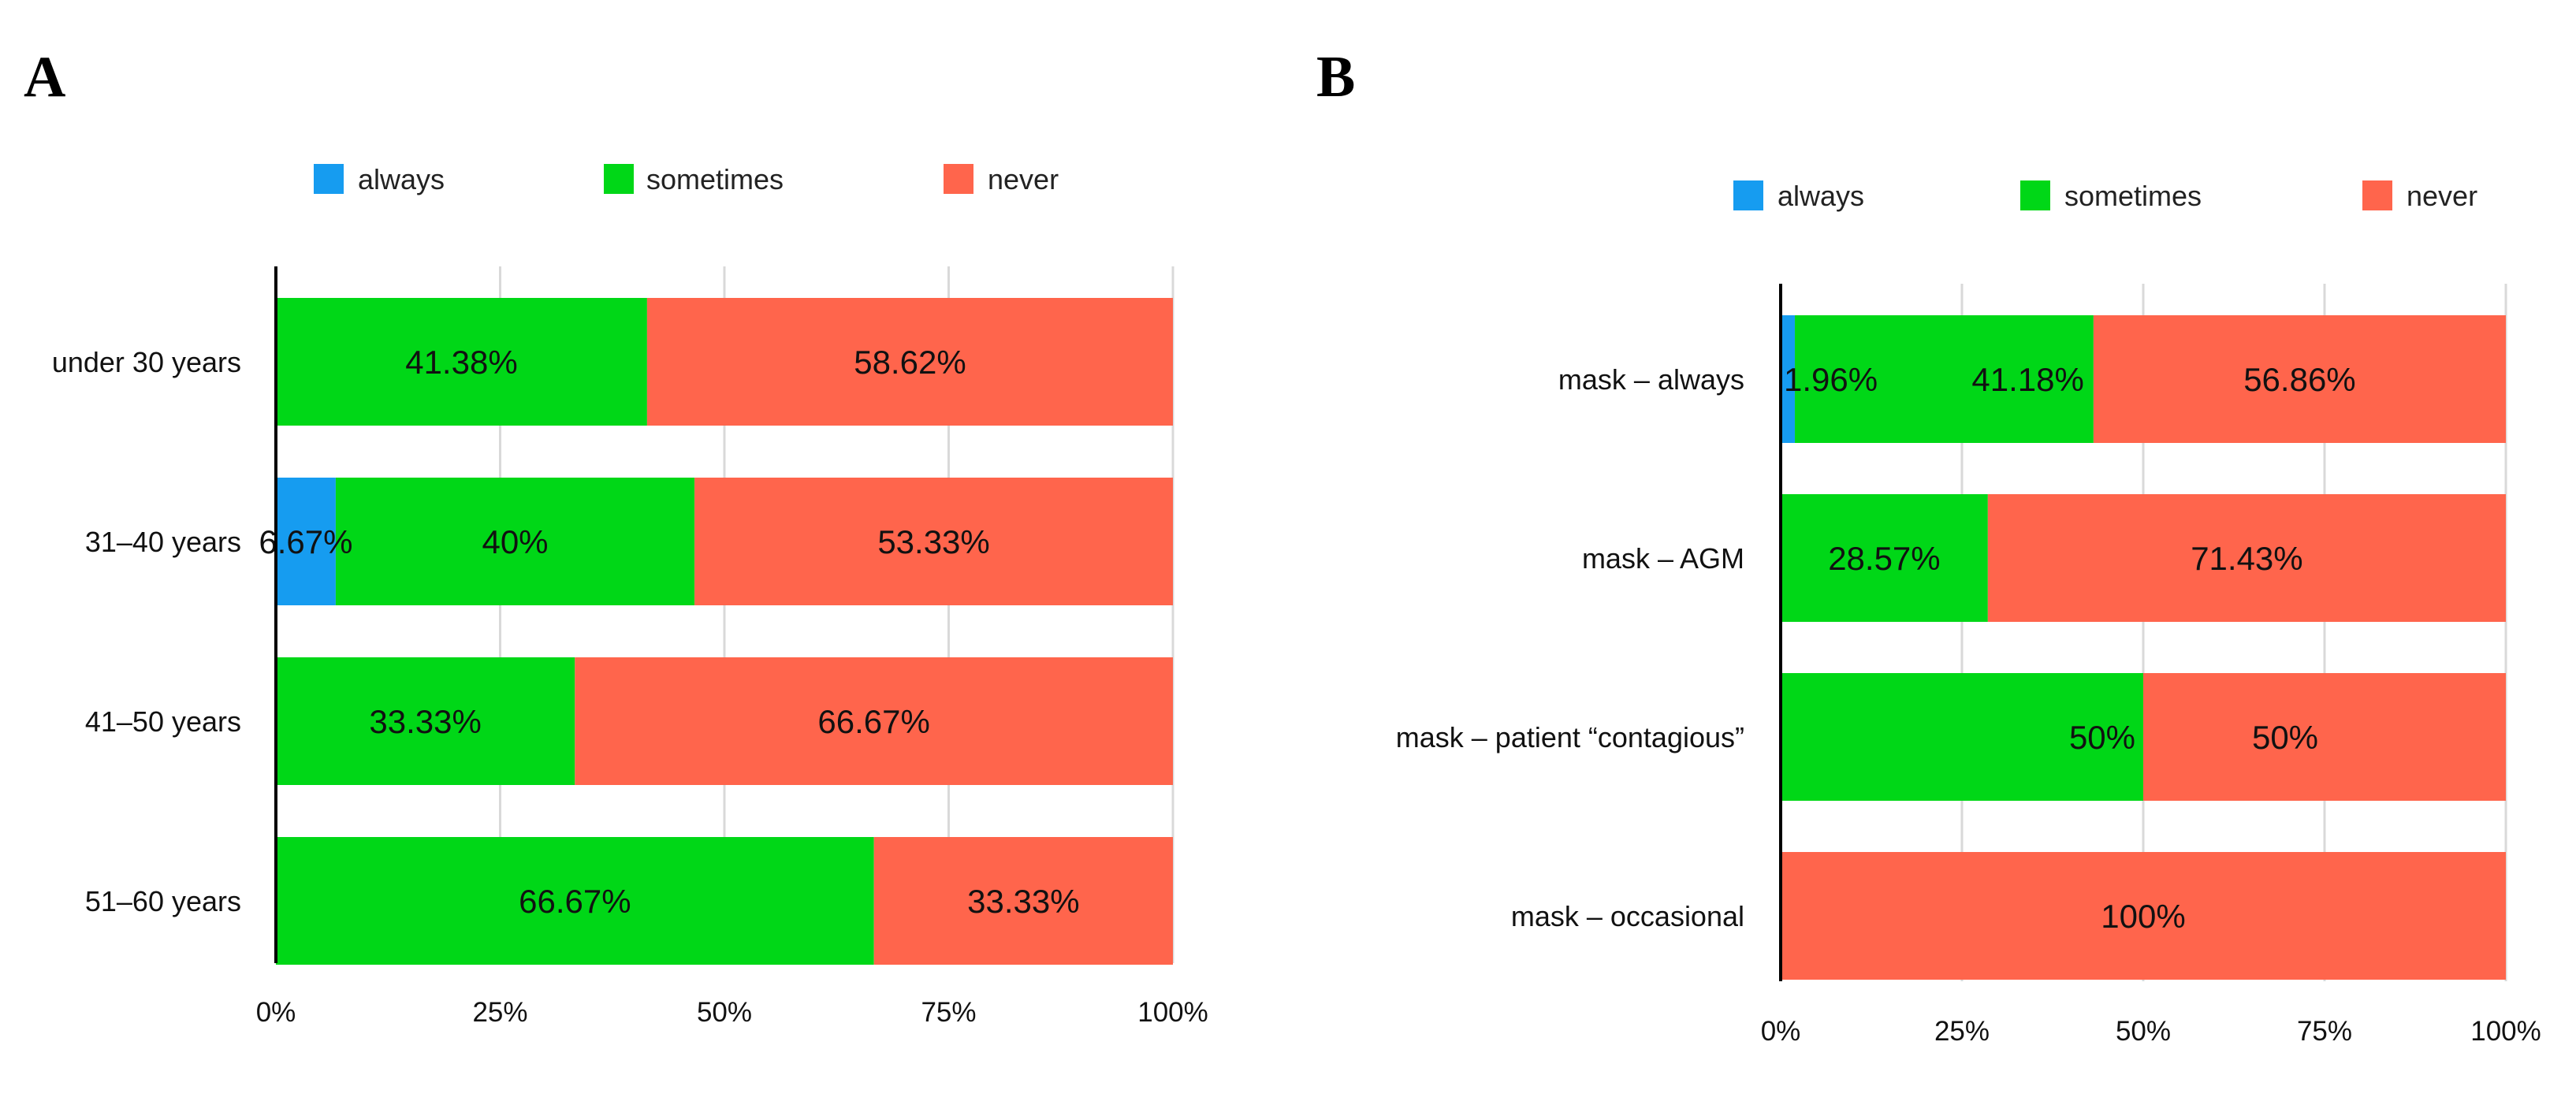 Image resolution: width=2576 pixels, height=1105 pixels. Describe the element at coordinates (1570, 737) in the screenshot. I see `category-label: mask – patient “contagious”` at that location.